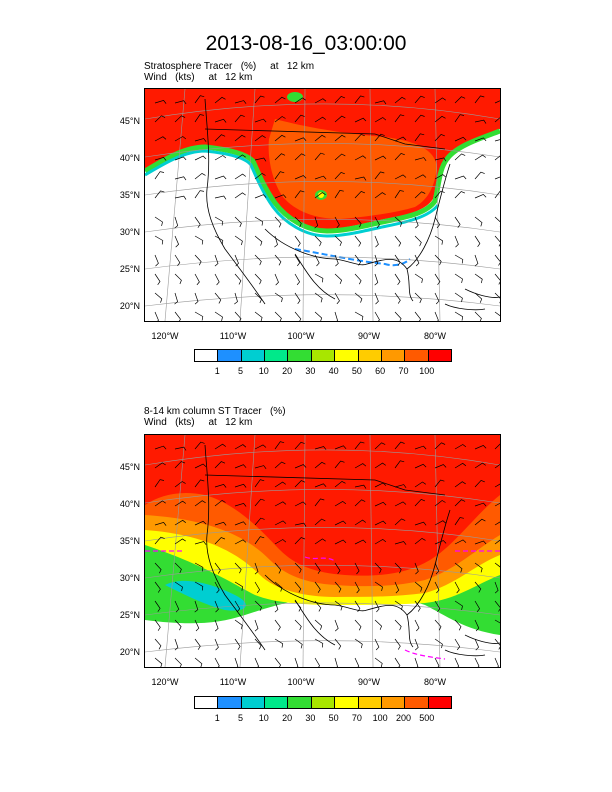 This screenshot has height=792, width=612. I want to click on colorbar-label: 20, so click(287, 718).